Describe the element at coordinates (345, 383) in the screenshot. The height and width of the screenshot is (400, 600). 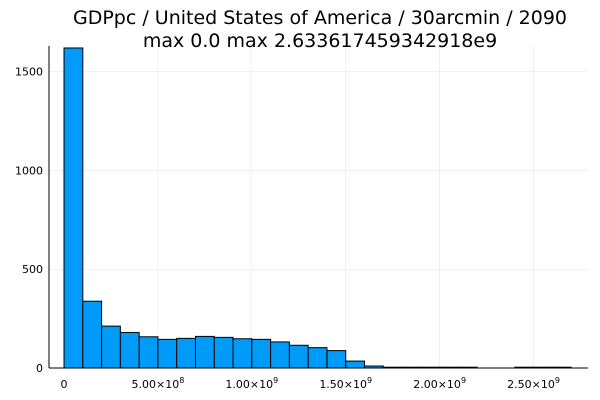
I see `x-tick-label-3: 1.50×10⁹` at that location.